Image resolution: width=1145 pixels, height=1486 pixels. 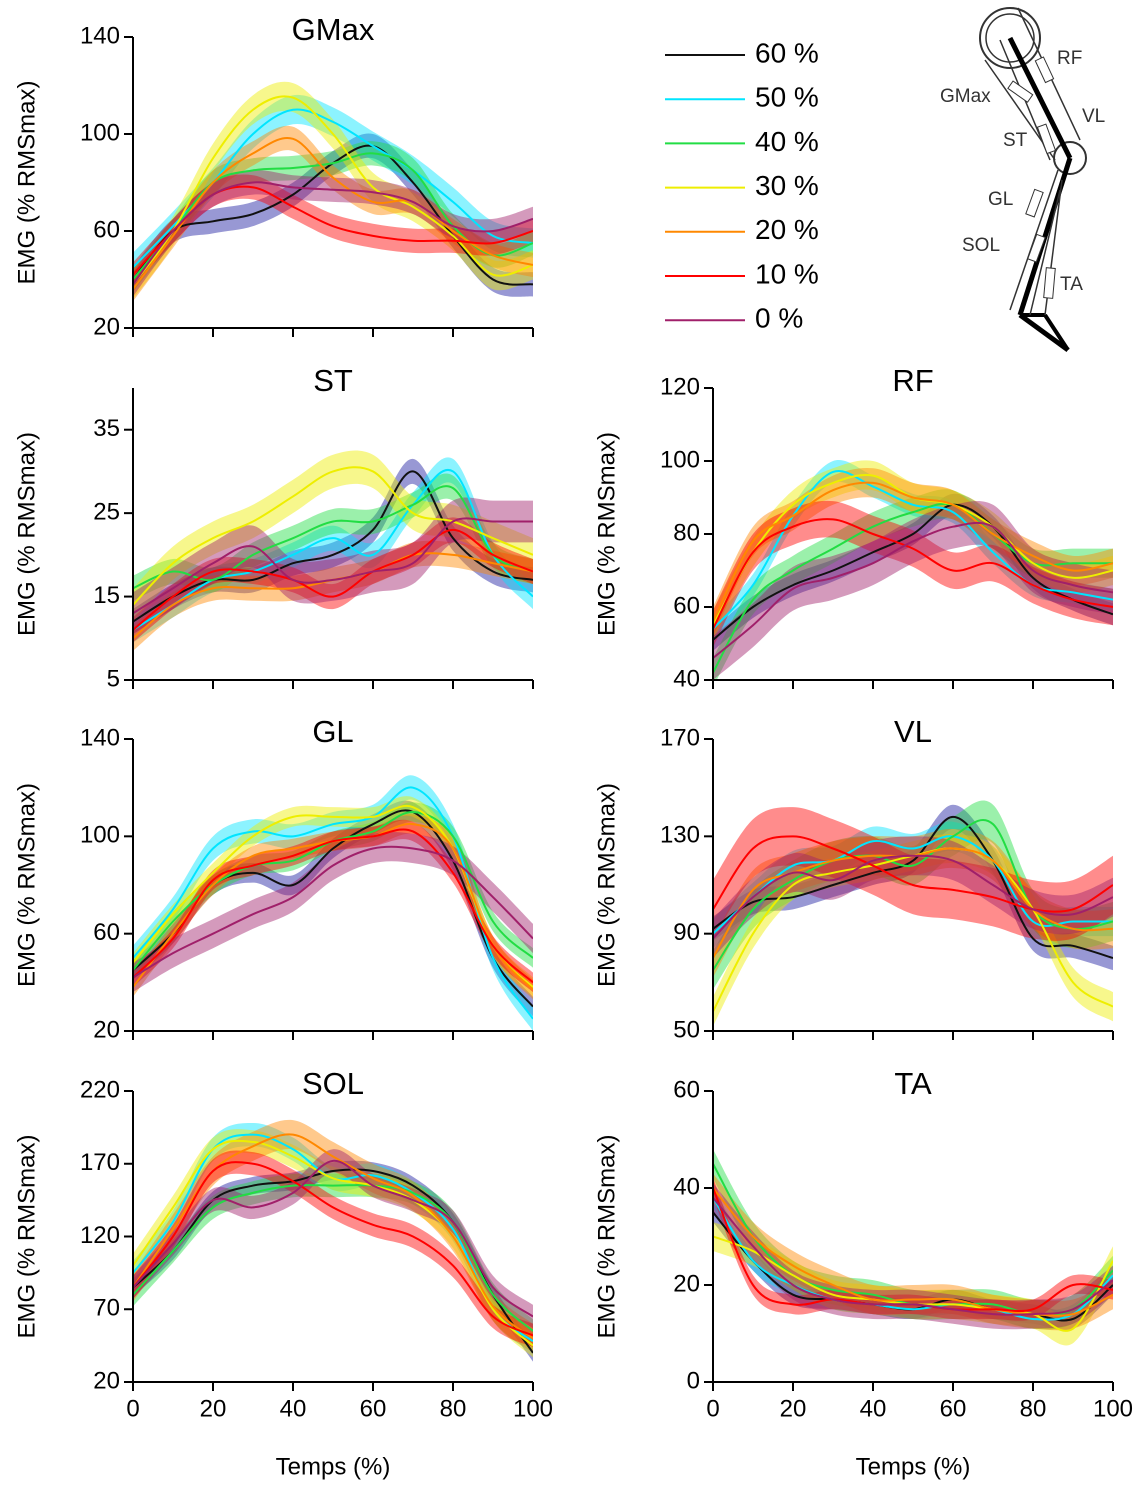 What do you see at coordinates (1040, 98) in the screenshot?
I see `thigh` at bounding box center [1040, 98].